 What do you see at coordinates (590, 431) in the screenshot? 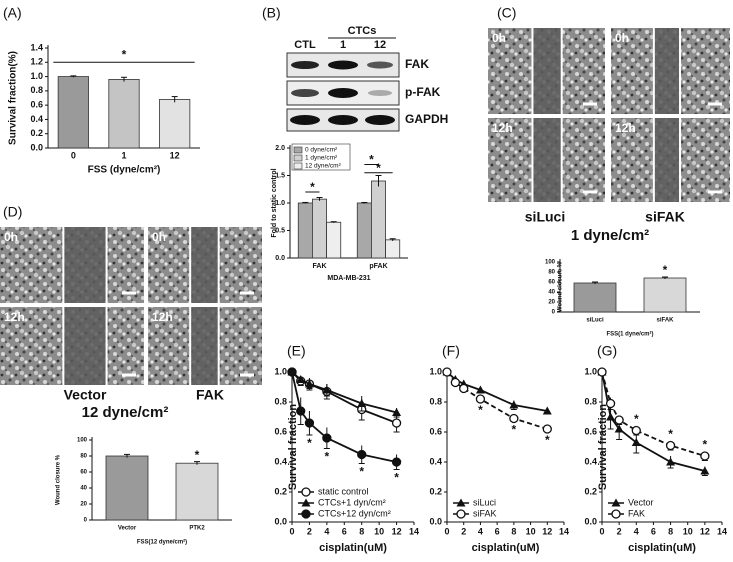
I see `y-tick-label: 0.6` at bounding box center [590, 431].